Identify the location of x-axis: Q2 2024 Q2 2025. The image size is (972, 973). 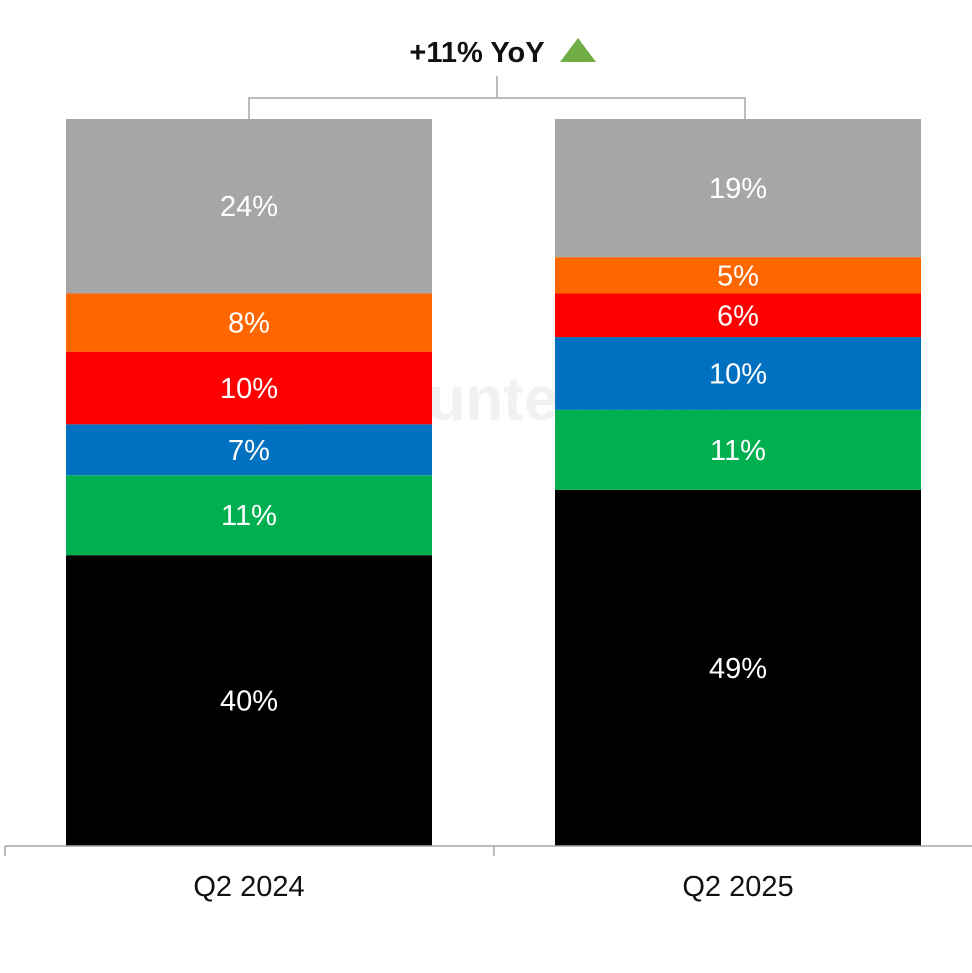
(488, 874).